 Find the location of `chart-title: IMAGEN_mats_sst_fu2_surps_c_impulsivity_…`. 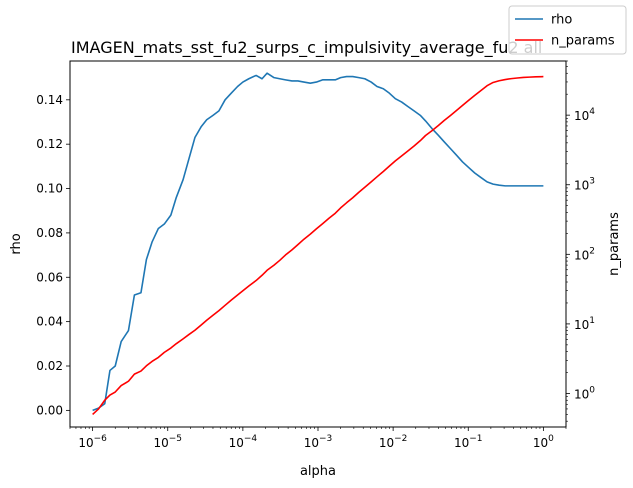

chart-title: IMAGEN_mats_sst_fu2_surps_c_impulsivity_… is located at coordinates (306, 48).